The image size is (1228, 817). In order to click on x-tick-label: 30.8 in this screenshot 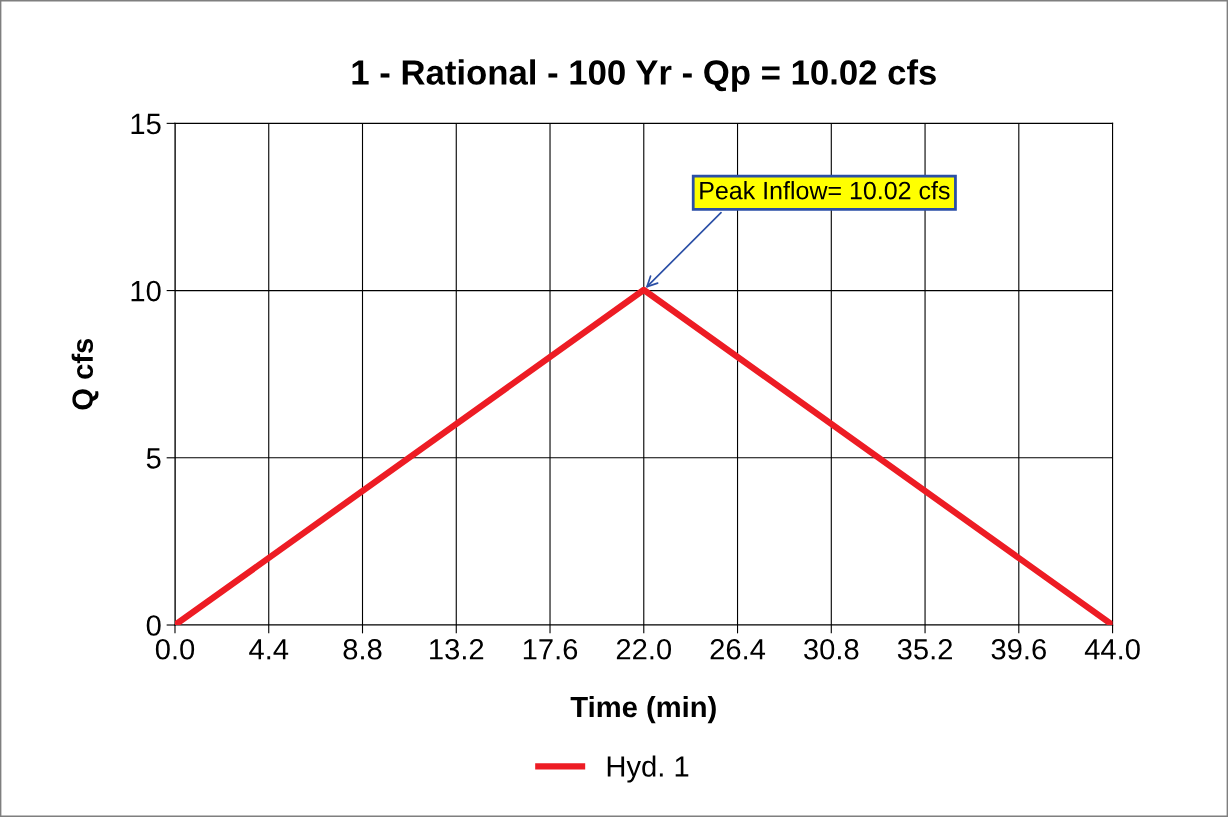, I will do `click(831, 649)`.